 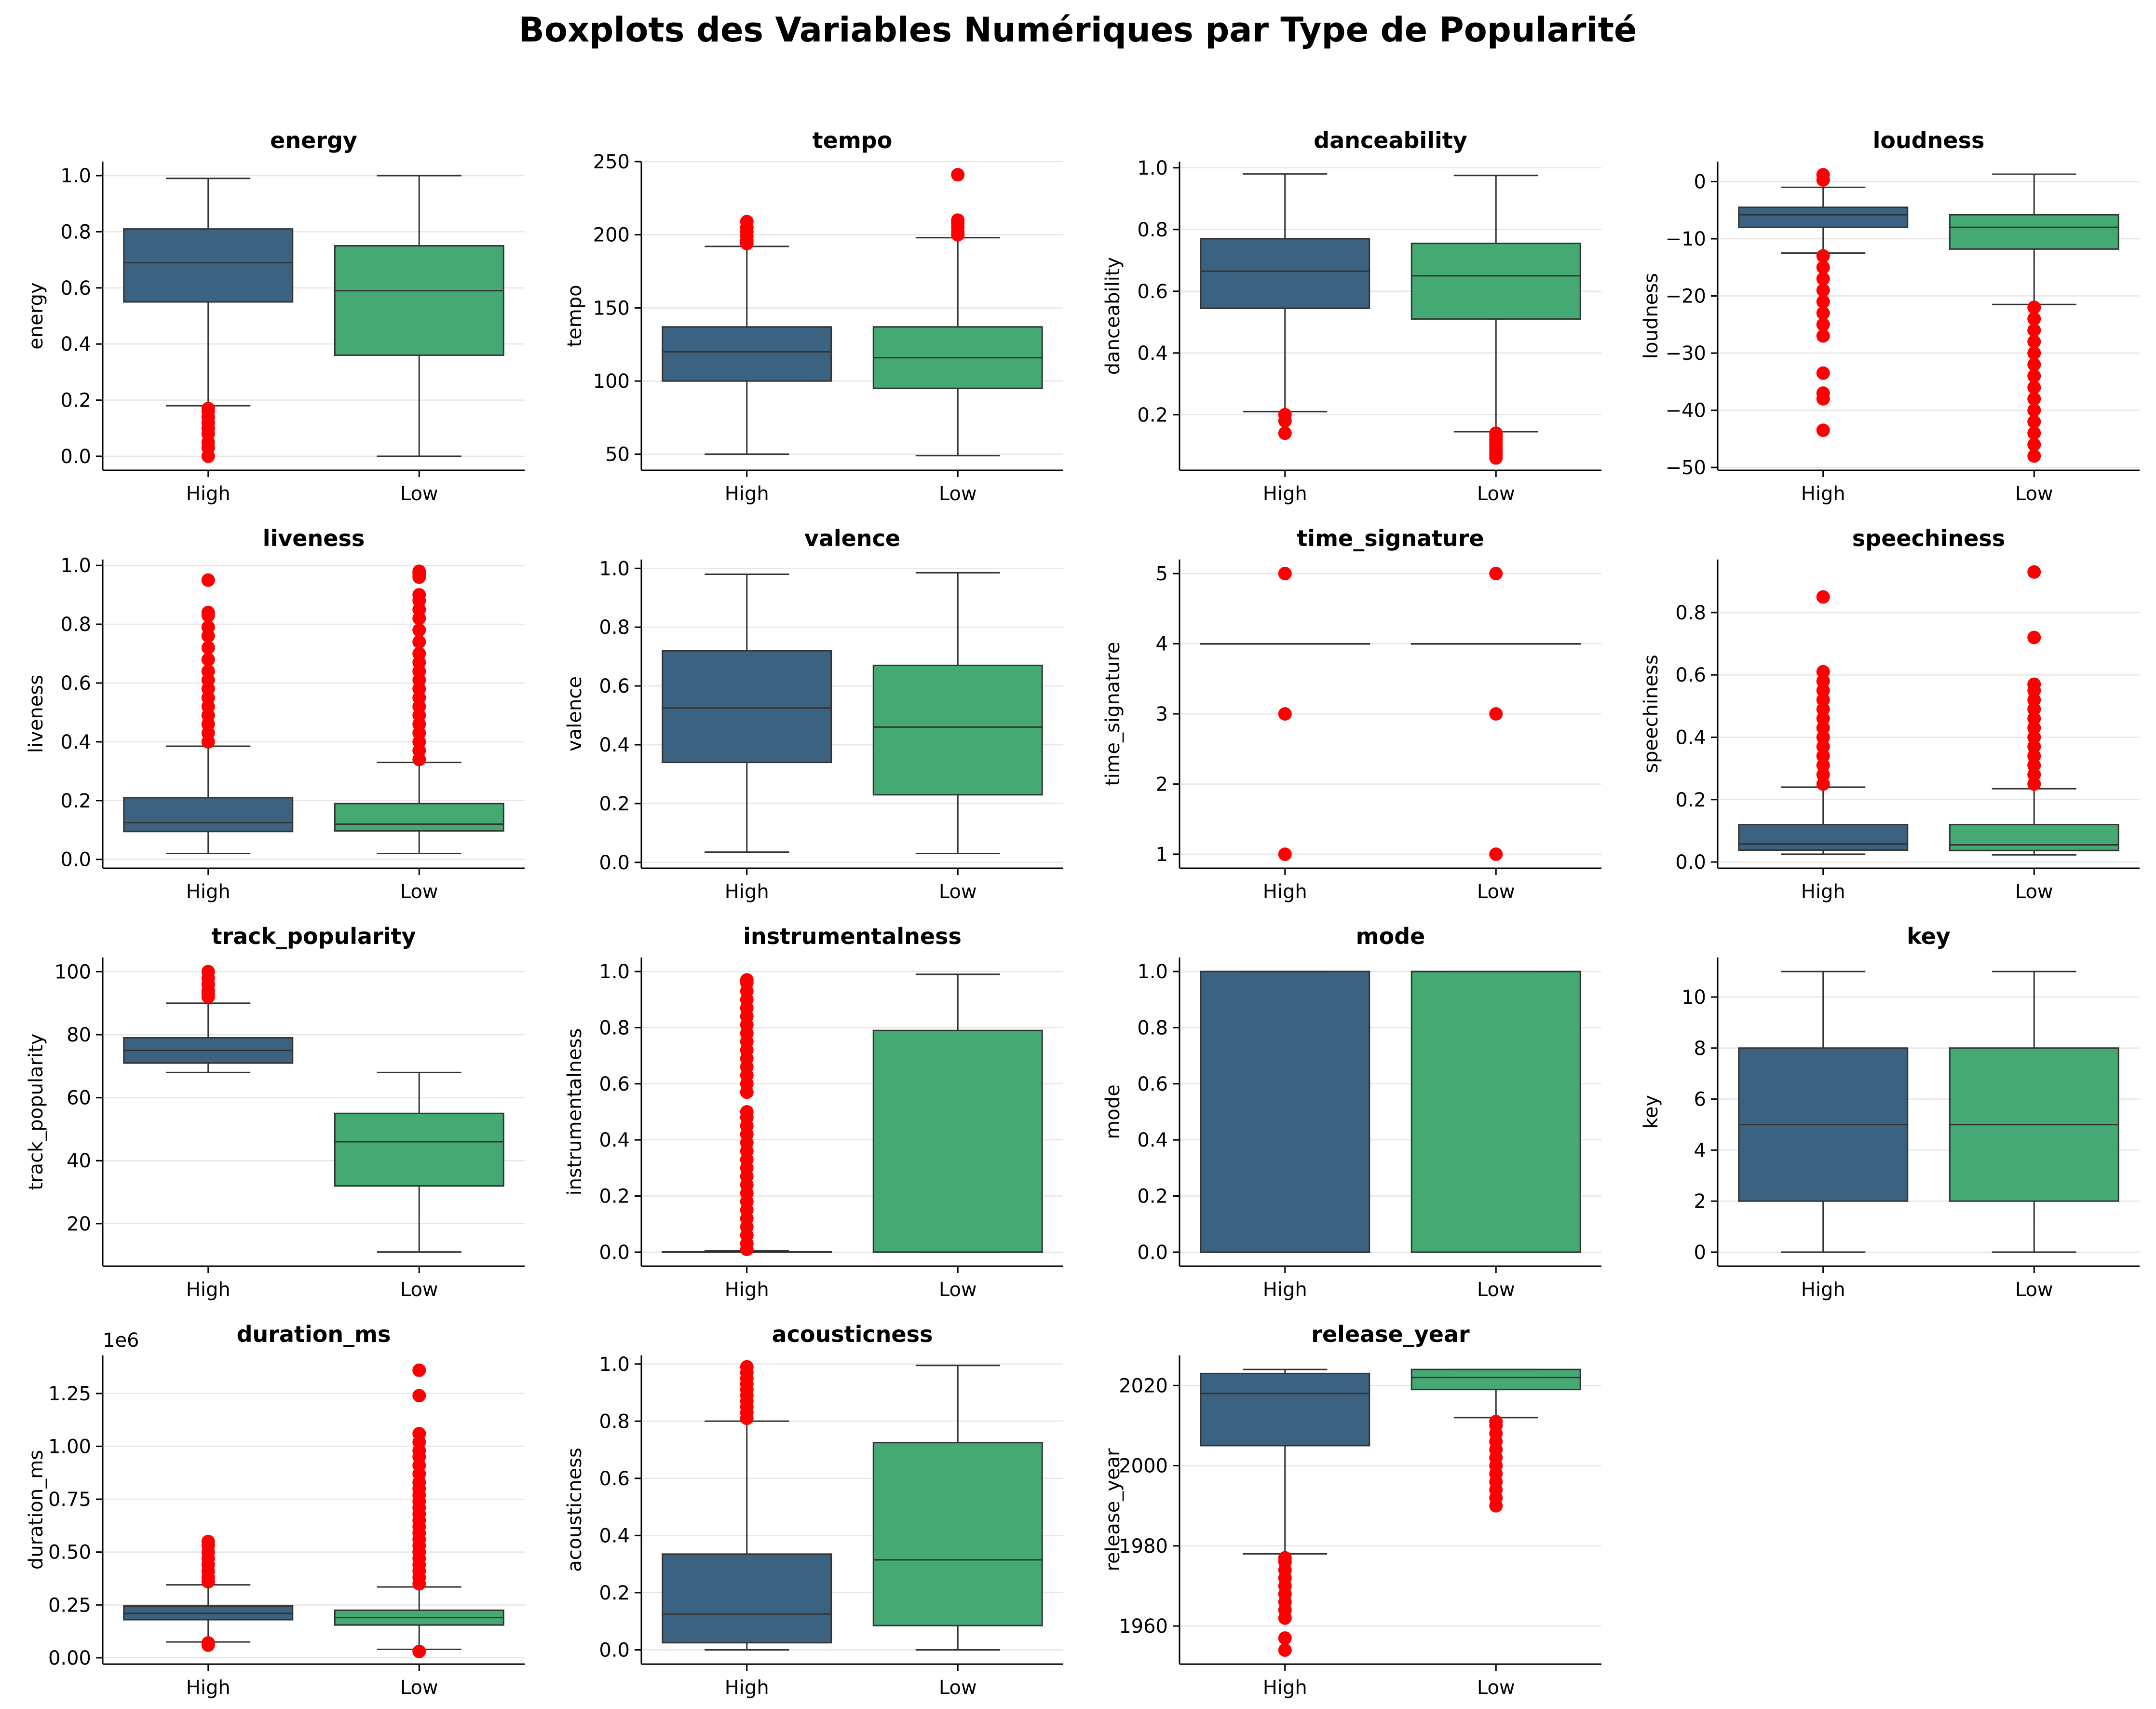 What do you see at coordinates (121, 1340) in the screenshot?
I see `axis-offset-label: 1e6` at bounding box center [121, 1340].